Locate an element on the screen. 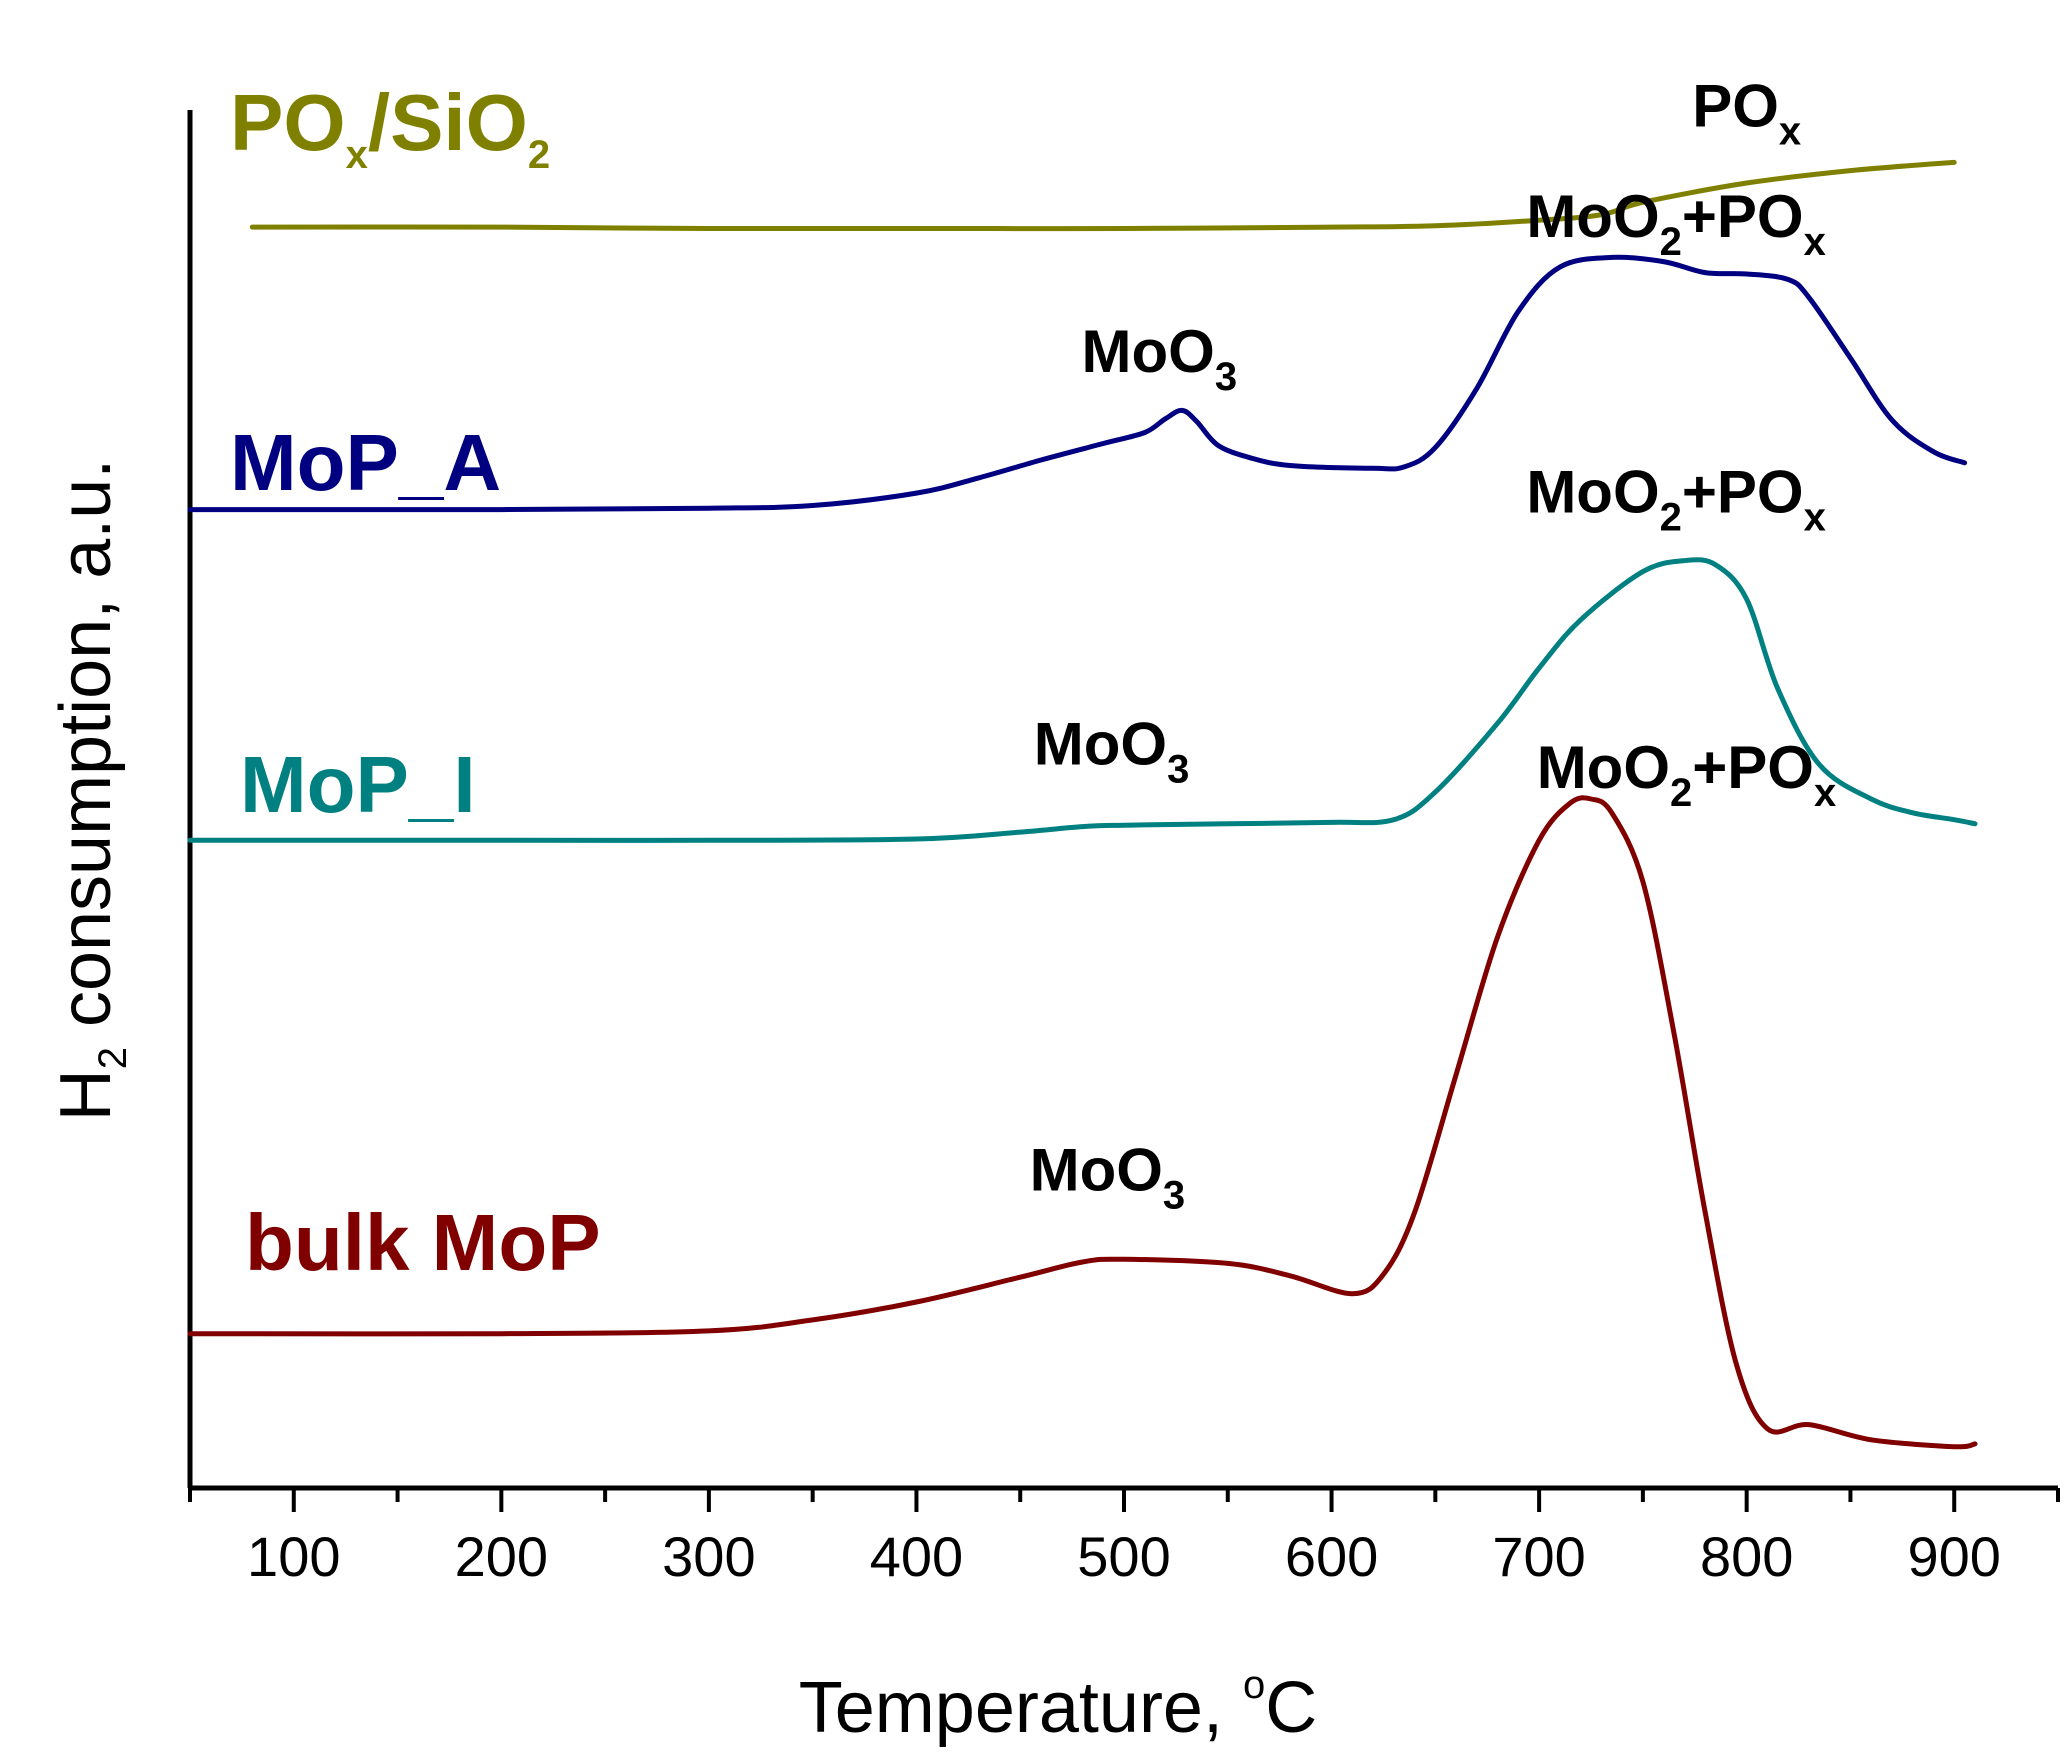 This screenshot has height=1752, width=2068. x-axis-title: Temperature, oC is located at coordinates (1058, 1705).